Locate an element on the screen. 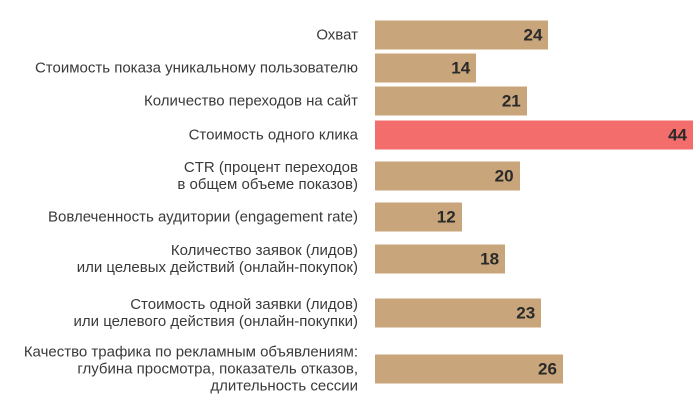 The height and width of the screenshot is (404, 700). value-label: 26 is located at coordinates (547, 369).